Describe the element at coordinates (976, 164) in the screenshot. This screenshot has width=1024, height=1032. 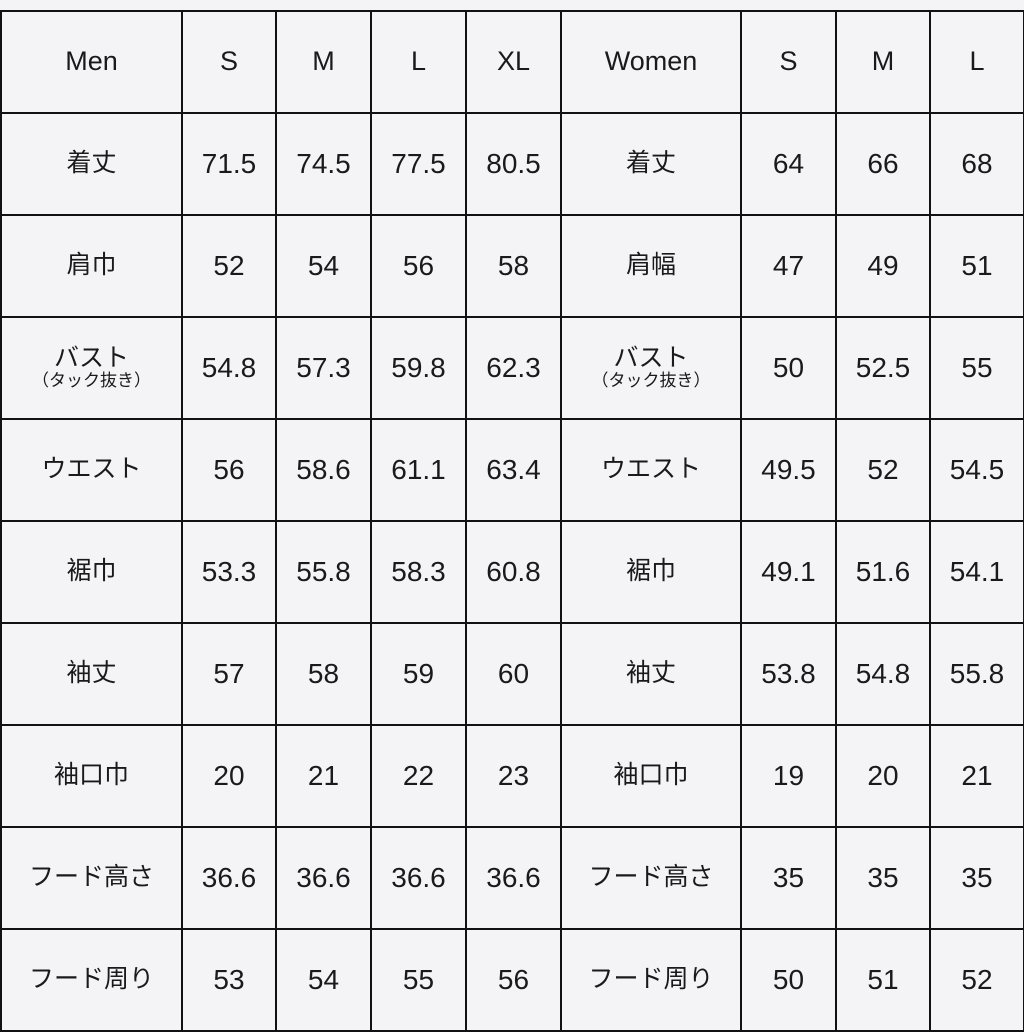
I see `women-value-cell: 68` at that location.